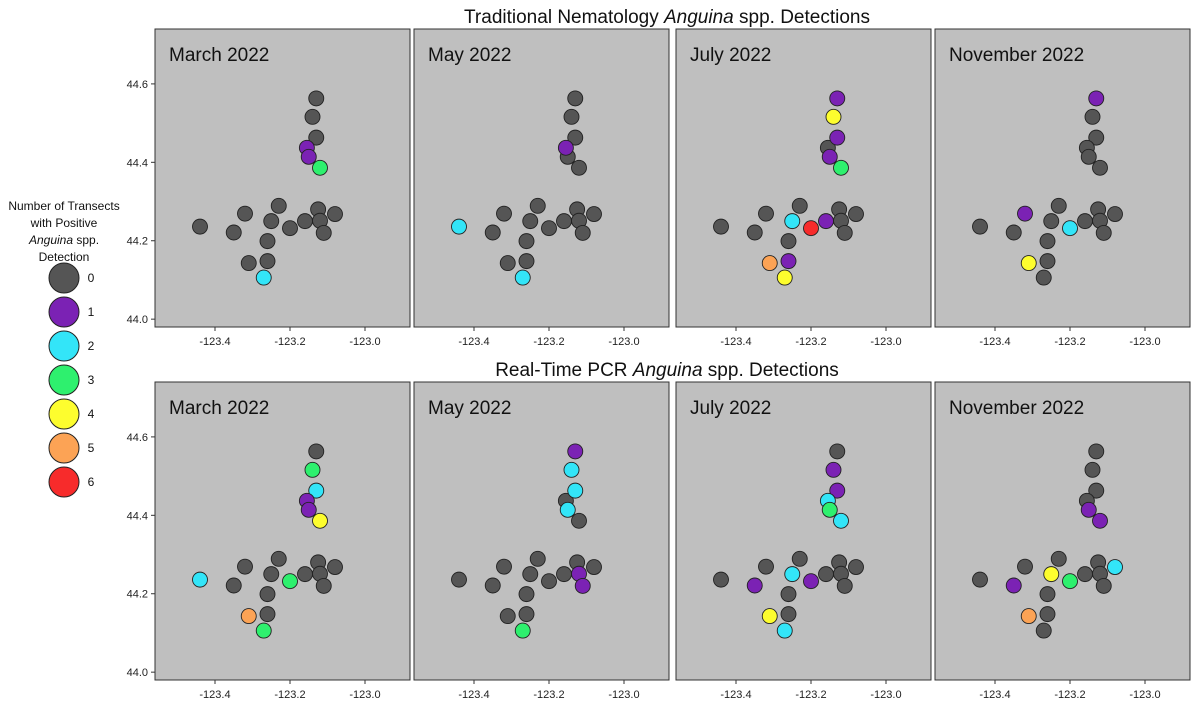 This screenshot has width=1200, height=703. I want to click on row-title-prefix: Traditional Nematology, so click(564, 17).